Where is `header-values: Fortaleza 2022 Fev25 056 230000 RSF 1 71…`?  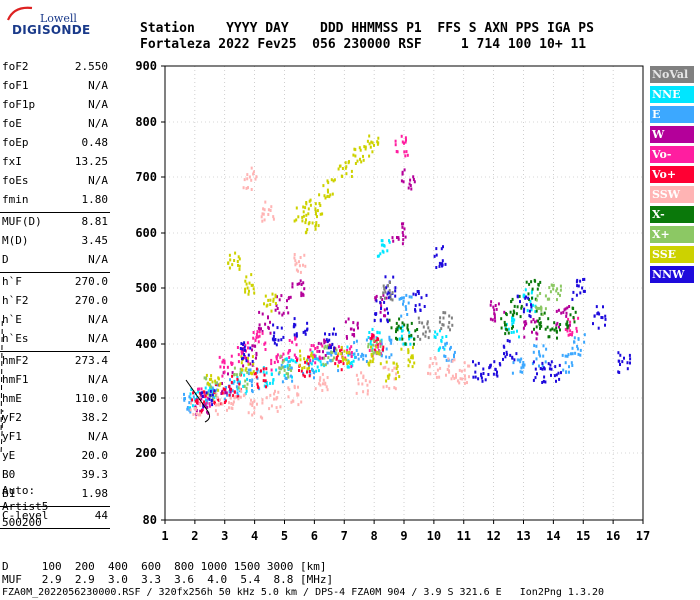 header-values: Fortaleza 2022 Fev25 056 230000 RSF 1 71… is located at coordinates (363, 44).